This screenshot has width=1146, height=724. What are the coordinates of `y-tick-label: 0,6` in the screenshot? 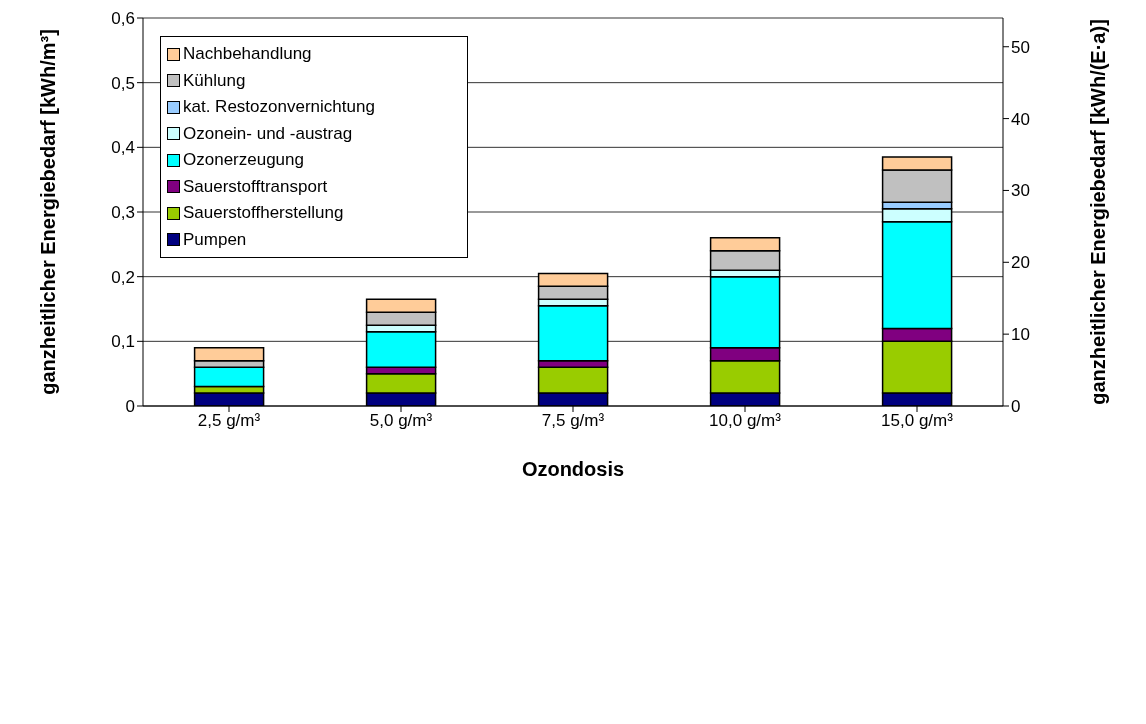 It's located at (123, 19).